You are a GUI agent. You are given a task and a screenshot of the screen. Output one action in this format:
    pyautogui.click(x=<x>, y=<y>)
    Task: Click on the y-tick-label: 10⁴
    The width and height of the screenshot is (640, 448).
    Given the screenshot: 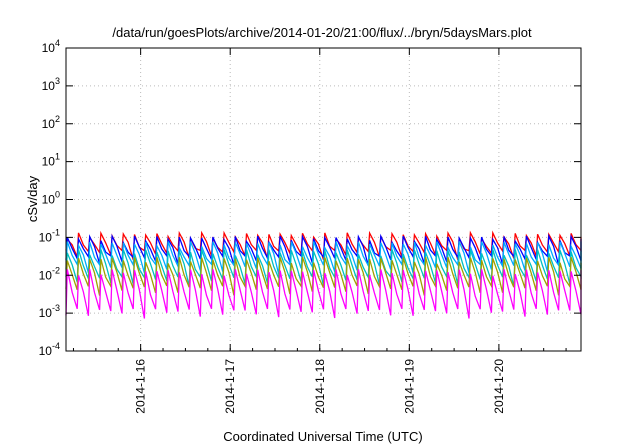 What is the action you would take?
    pyautogui.click(x=51, y=46)
    